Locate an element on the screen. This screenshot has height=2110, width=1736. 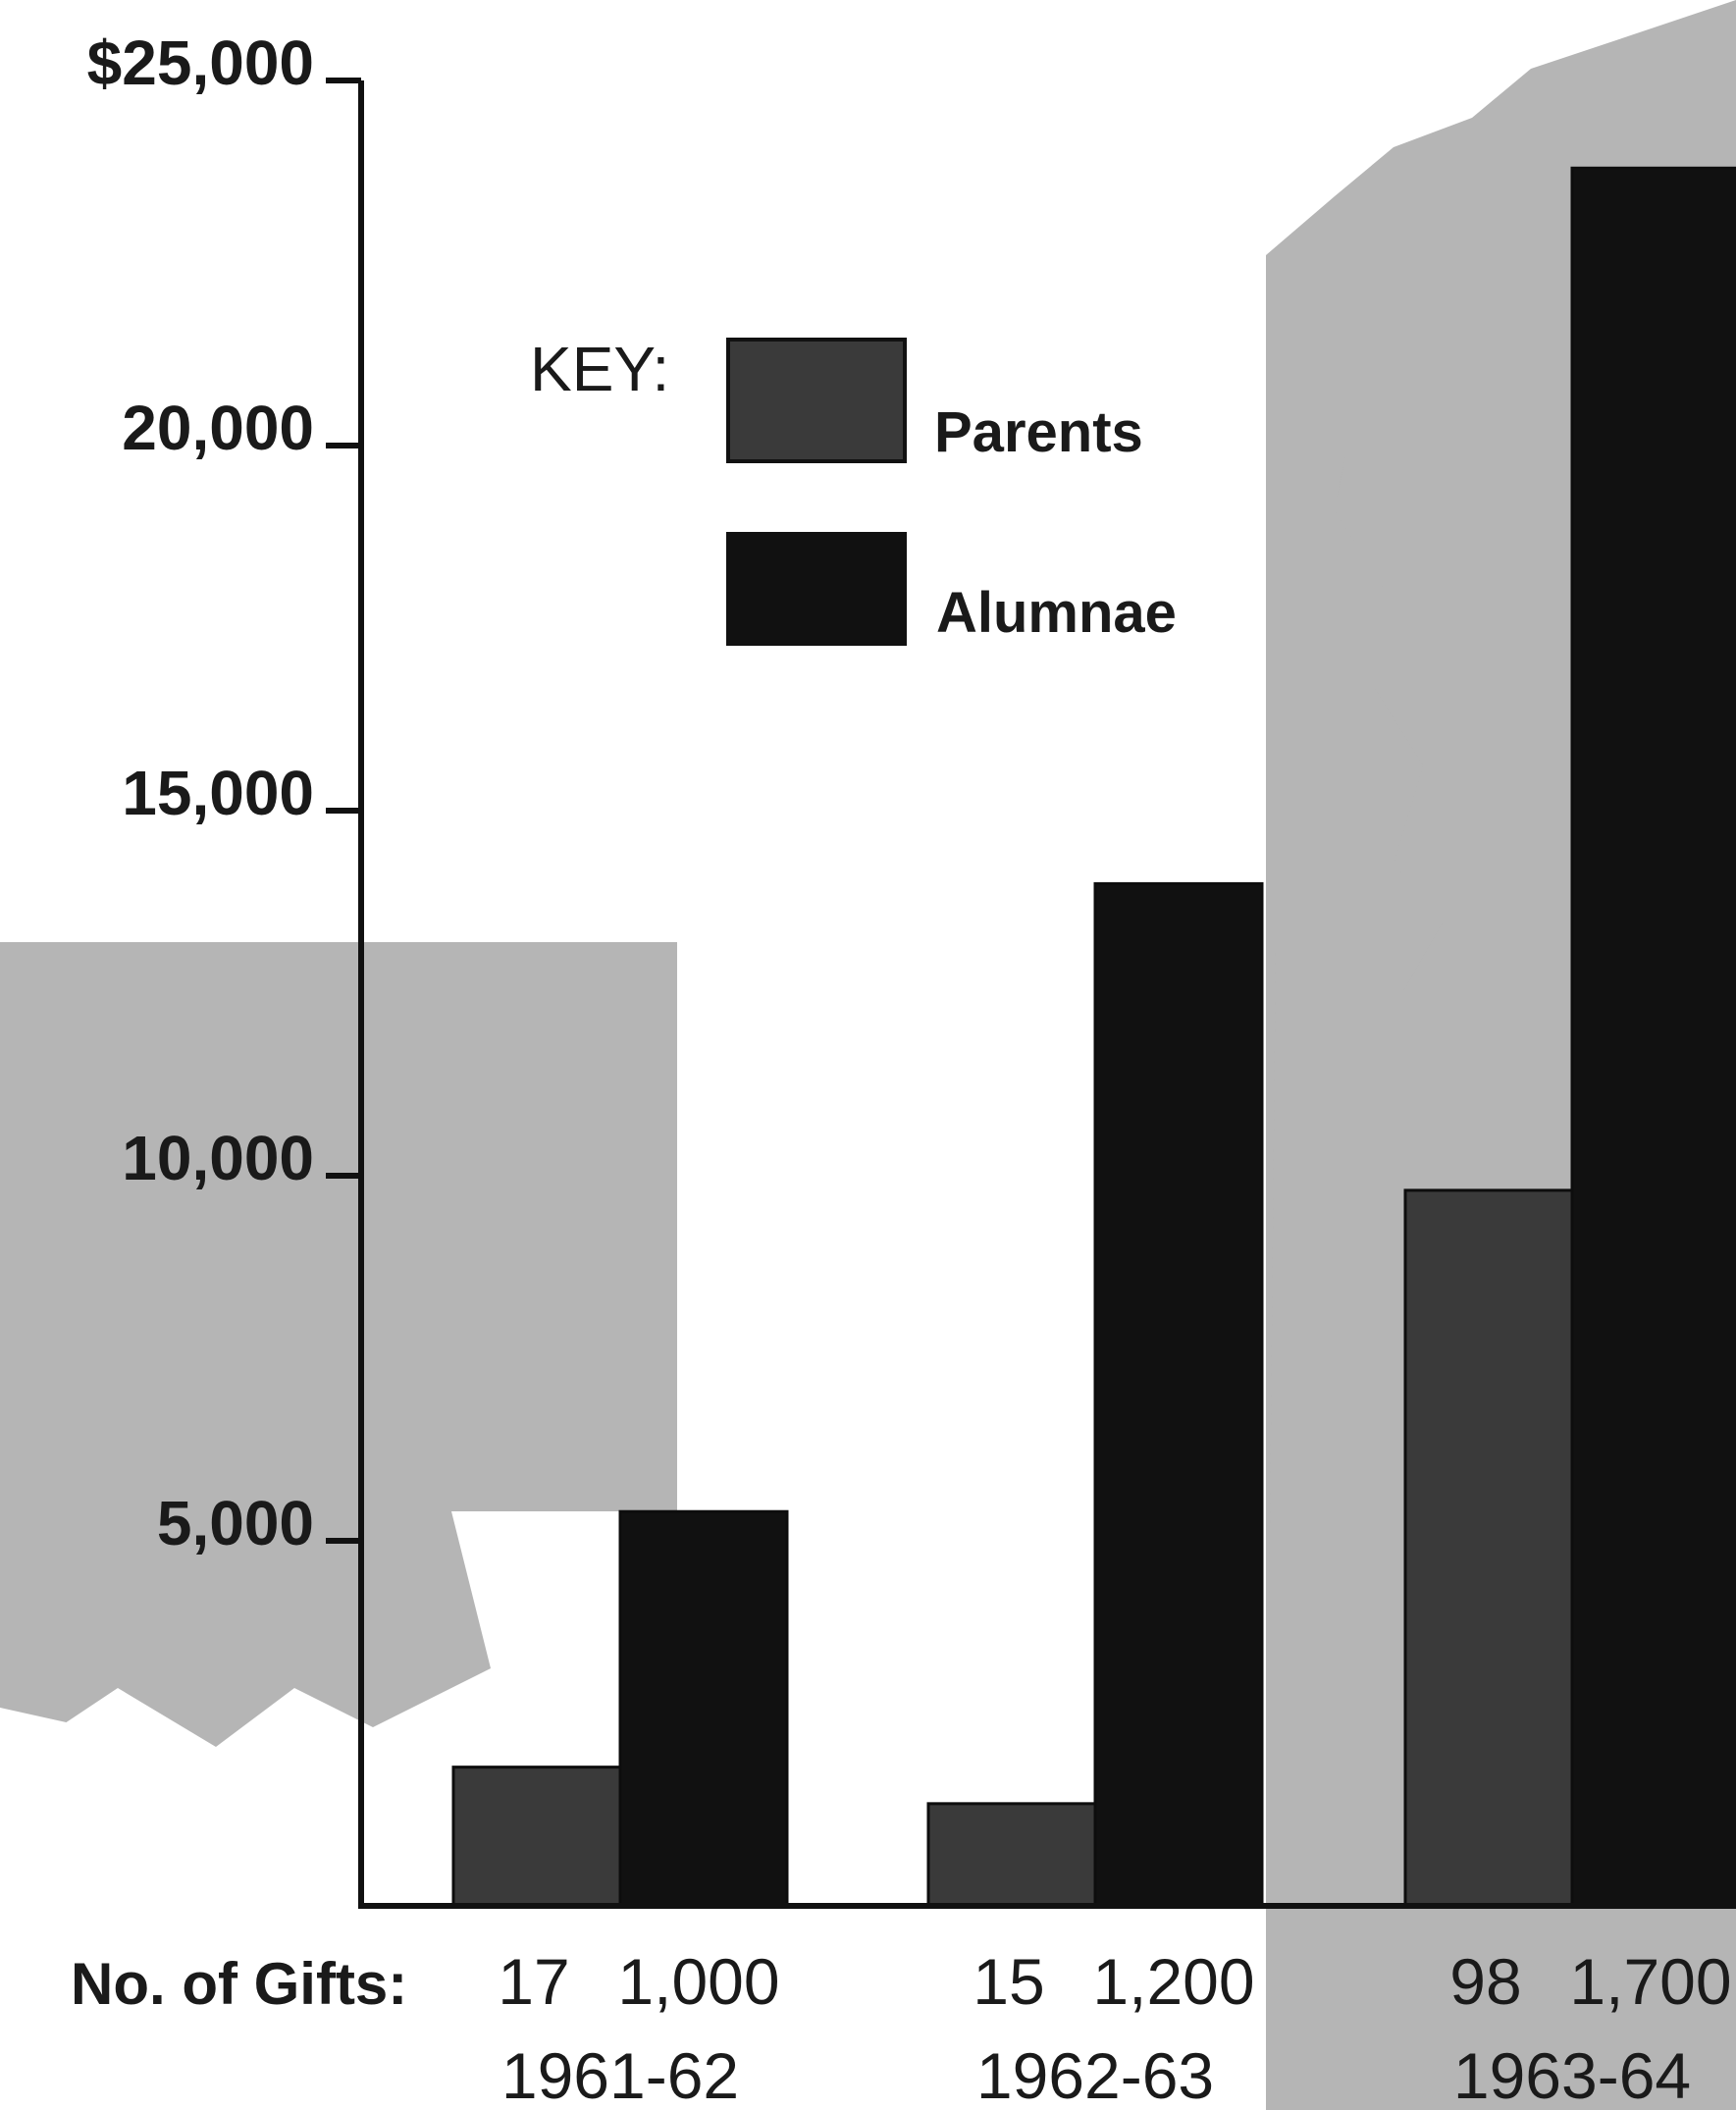
gift-count-alumnae: 1,000 is located at coordinates (698, 1981).